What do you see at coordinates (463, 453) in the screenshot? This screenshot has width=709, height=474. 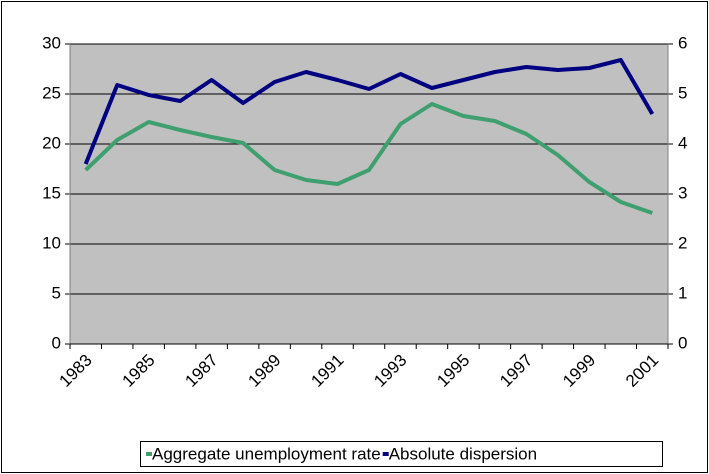 I see `legend-label: Absolute dispersion` at bounding box center [463, 453].